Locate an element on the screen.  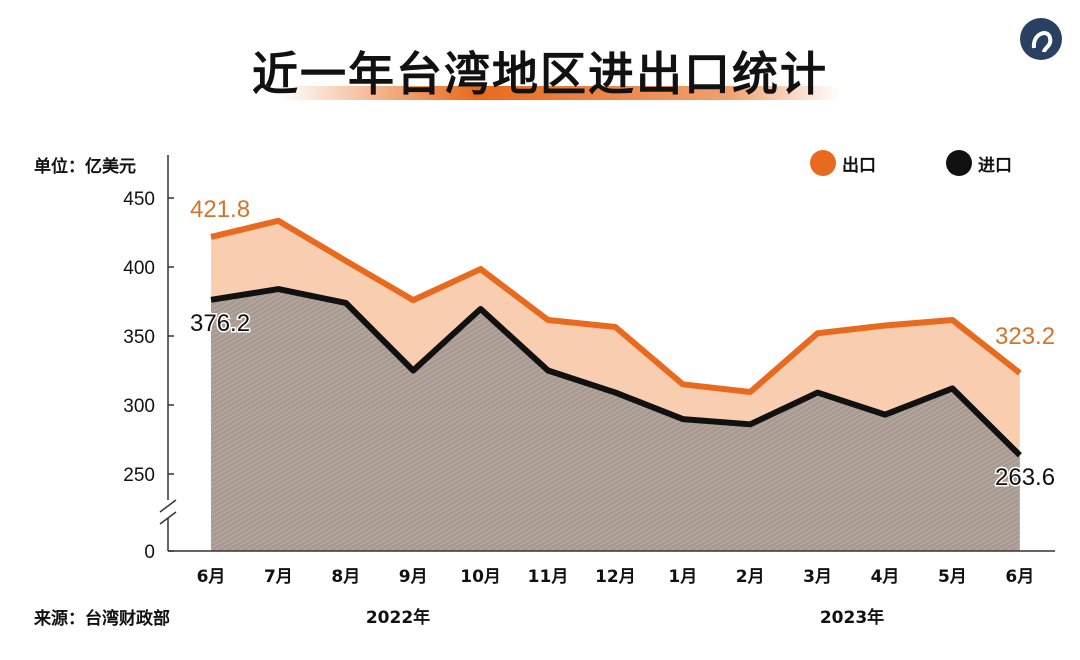
x-tick-label: 8月 is located at coordinates (345, 577).